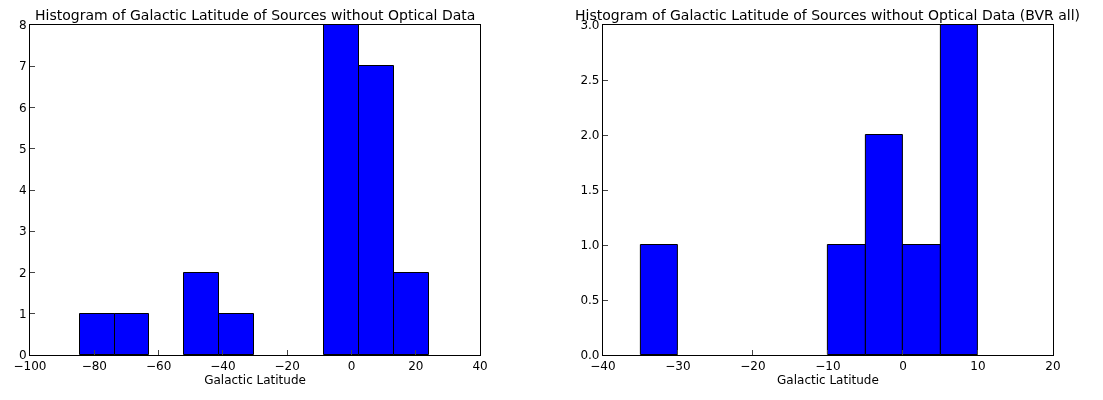  What do you see at coordinates (223, 366) in the screenshot?
I see `x-tick-label: −40` at bounding box center [223, 366].